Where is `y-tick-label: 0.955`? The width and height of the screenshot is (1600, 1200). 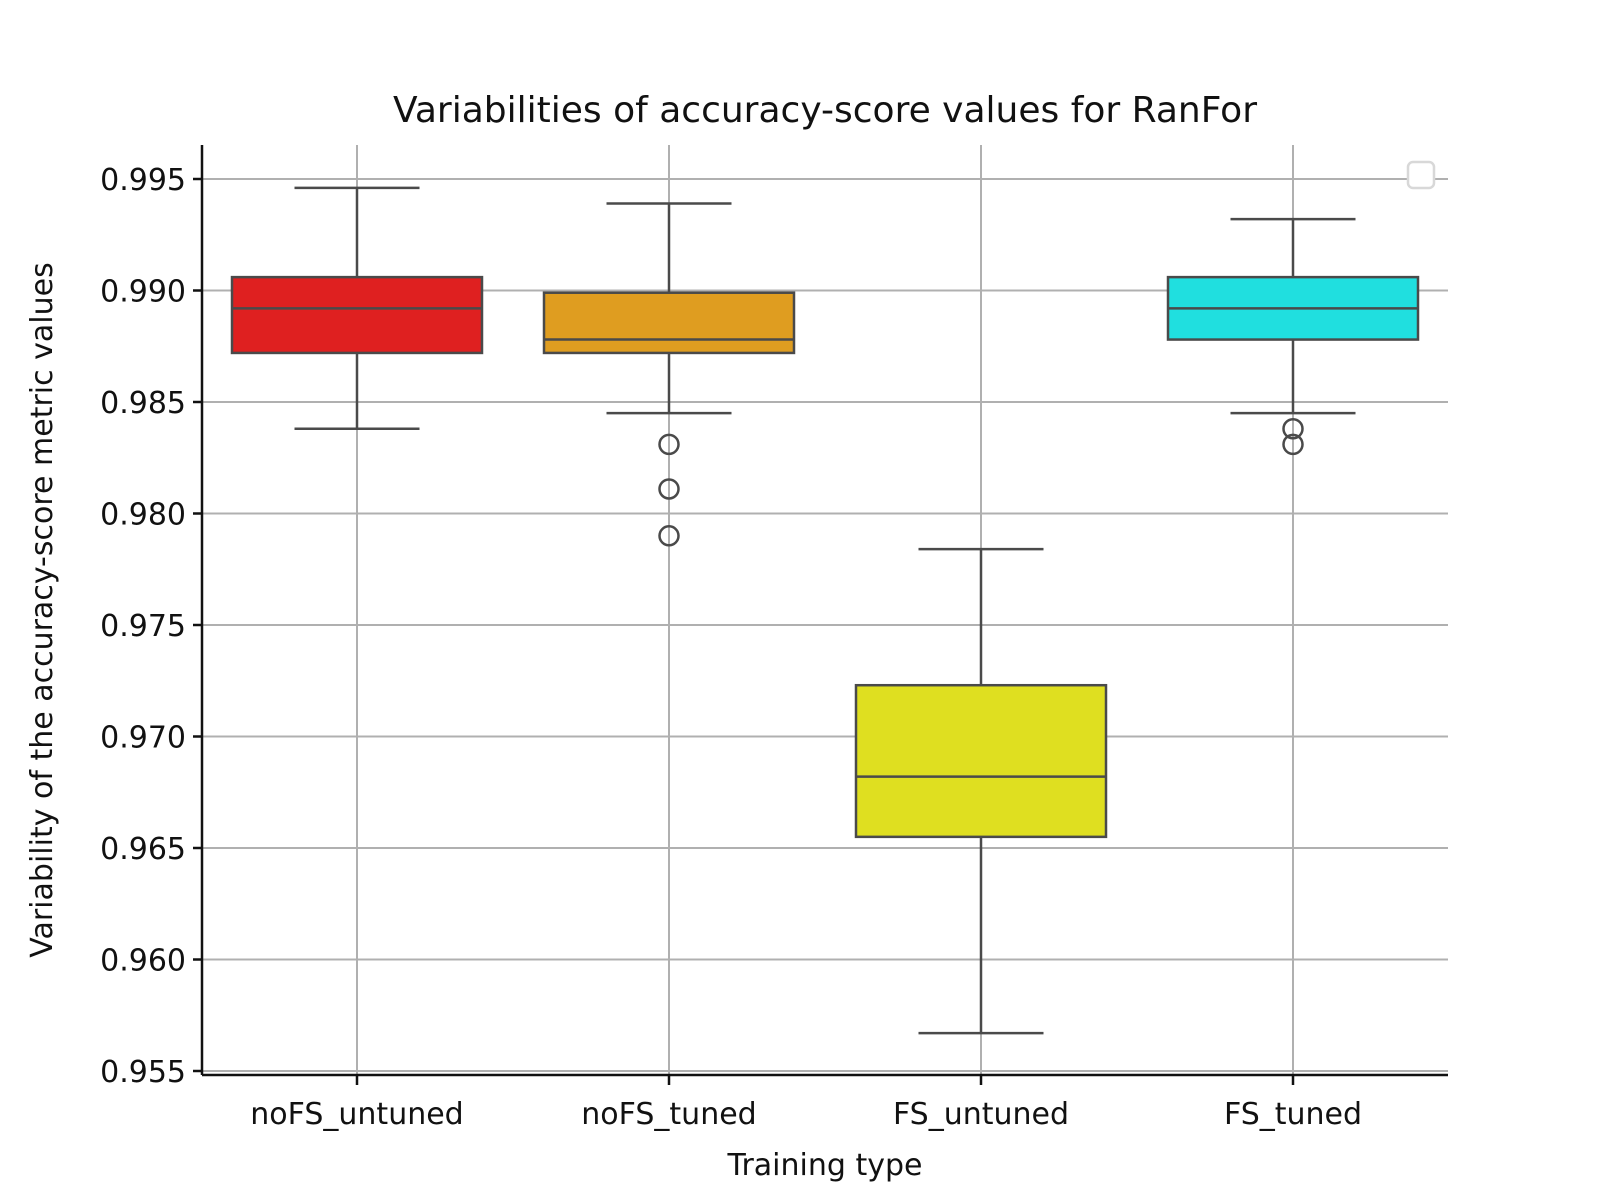
y-tick-label: 0.955 is located at coordinates (143, 1072).